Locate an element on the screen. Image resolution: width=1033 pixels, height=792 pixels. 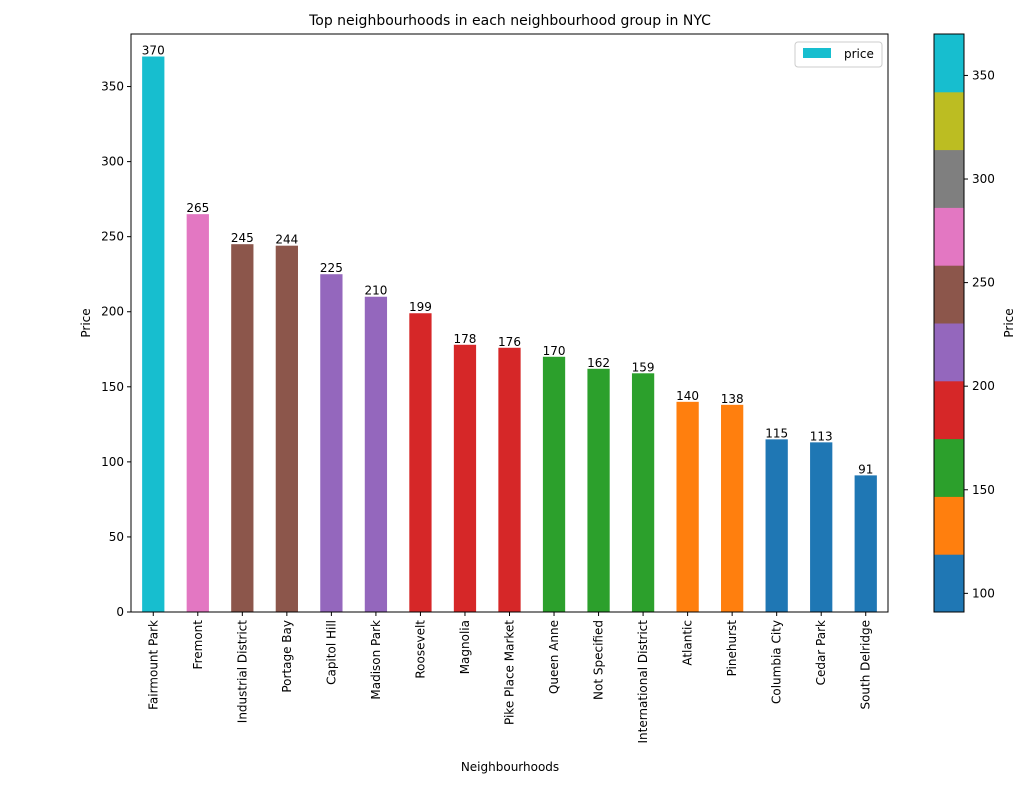
bar-value-label: 176 is located at coordinates (509, 342).